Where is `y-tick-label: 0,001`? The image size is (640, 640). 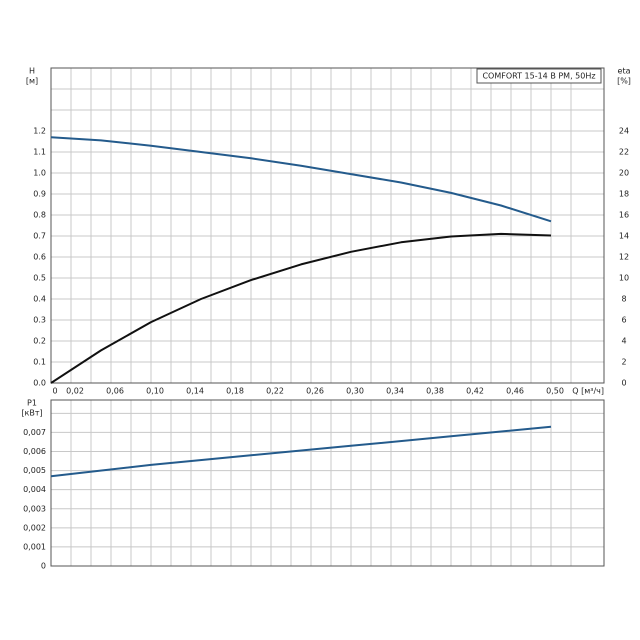 y-tick-label: 0,001 is located at coordinates (34, 546).